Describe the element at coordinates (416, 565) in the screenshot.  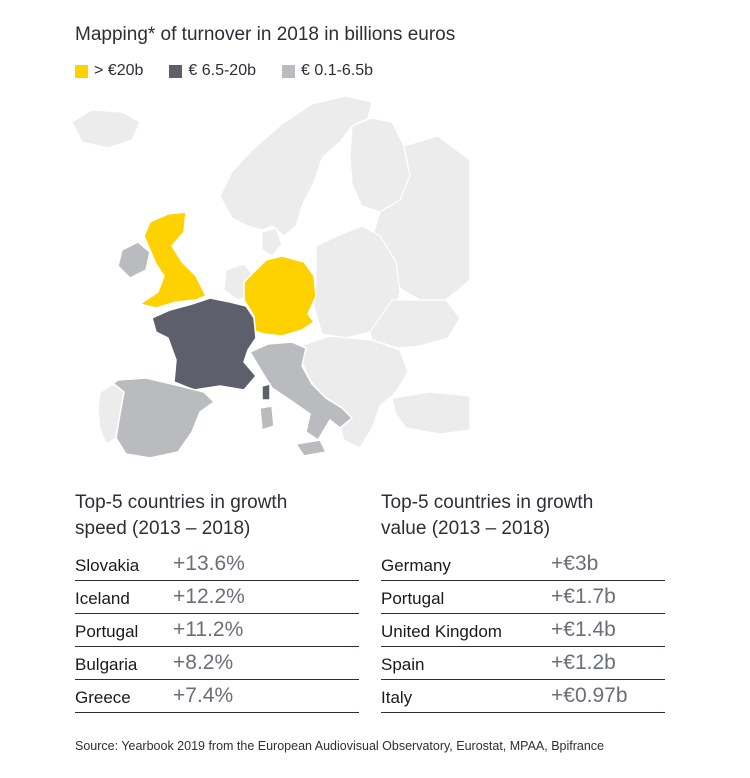
I see `country-name: Germany` at that location.